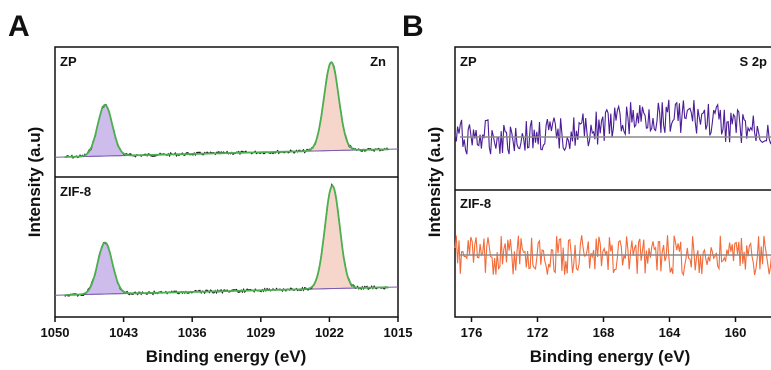  I want to click on panel-b-x-tick-label: 168, so click(604, 332).